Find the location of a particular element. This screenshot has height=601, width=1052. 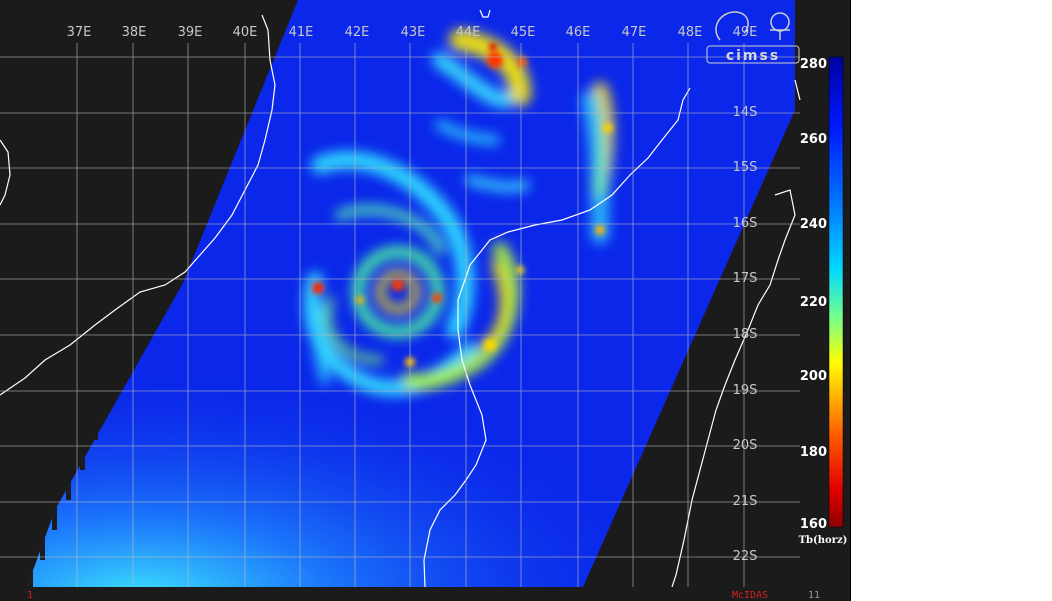

colorbar-gradient is located at coordinates (836, 292).